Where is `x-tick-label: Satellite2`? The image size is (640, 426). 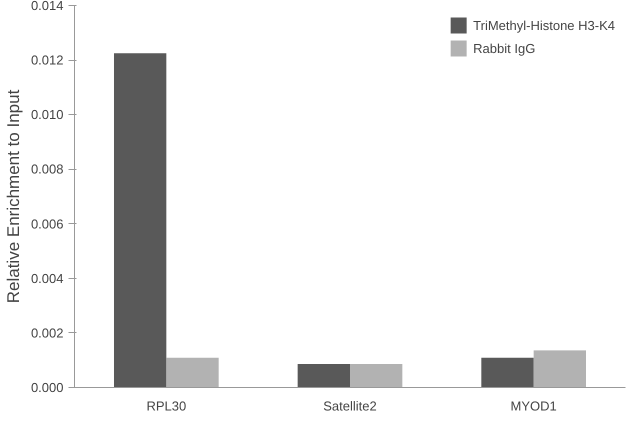
x-tick-label: Satellite2 is located at coordinates (350, 406).